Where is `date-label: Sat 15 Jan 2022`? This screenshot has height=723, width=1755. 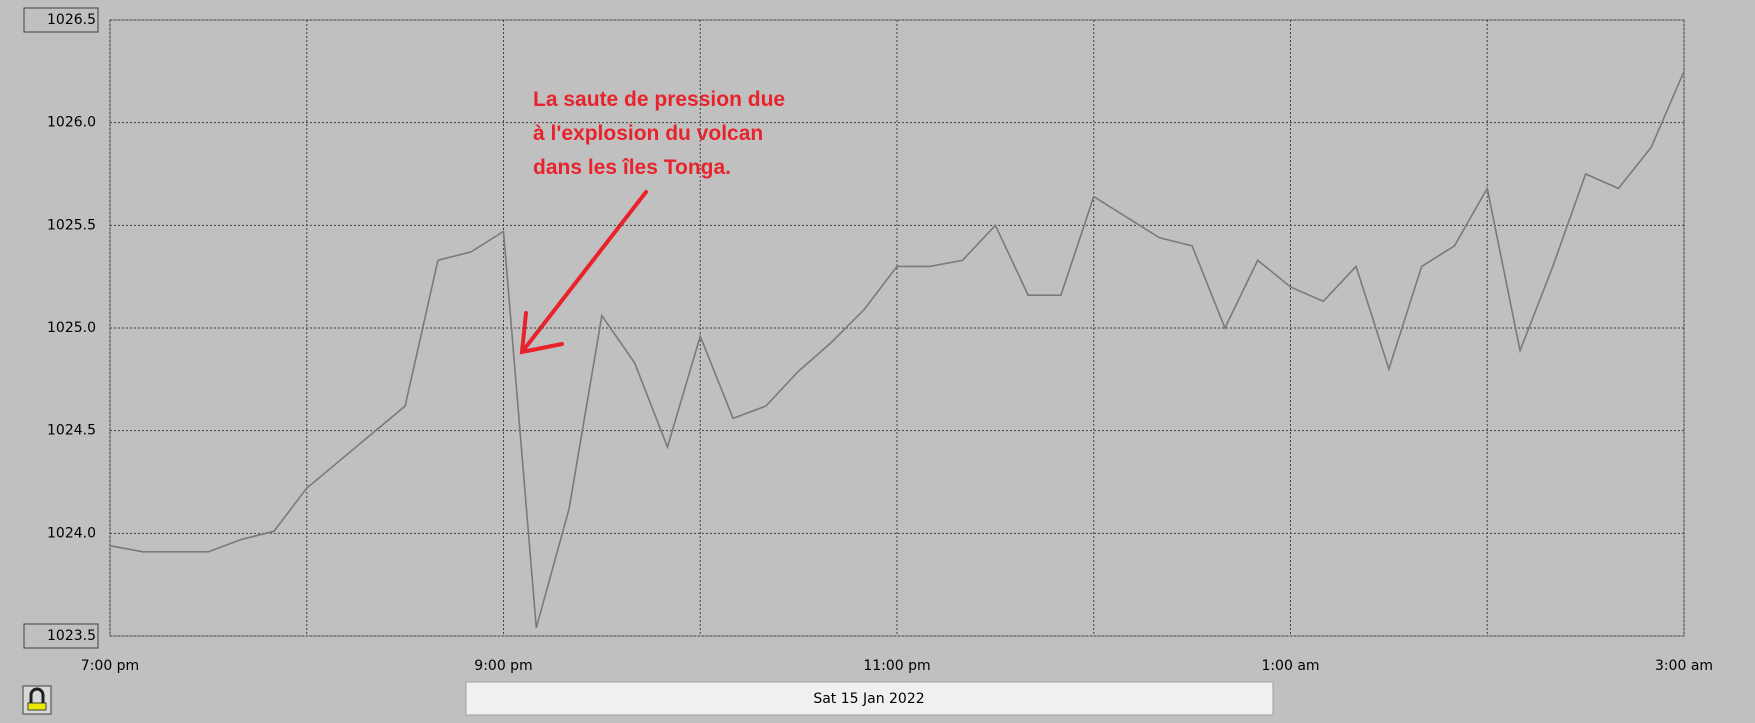
date-label: Sat 15 Jan 2022 is located at coordinates (868, 699).